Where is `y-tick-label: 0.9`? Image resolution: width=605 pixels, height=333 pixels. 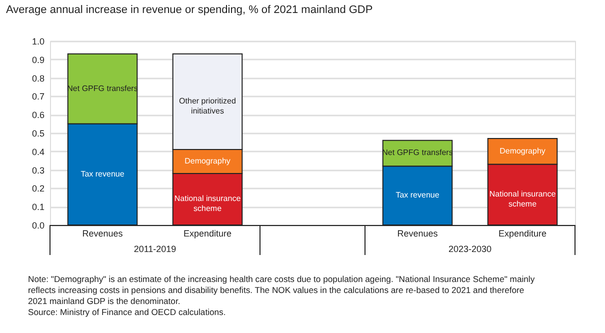 y-tick-label: 0.9 is located at coordinates (38, 59).